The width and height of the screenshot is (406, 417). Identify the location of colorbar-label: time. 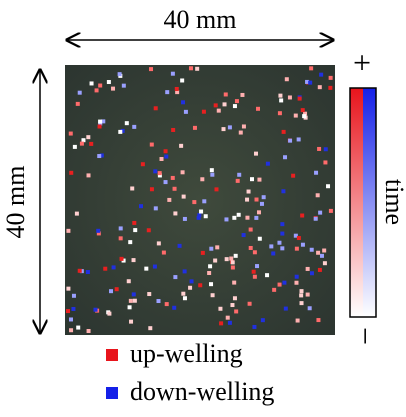
(393, 202).